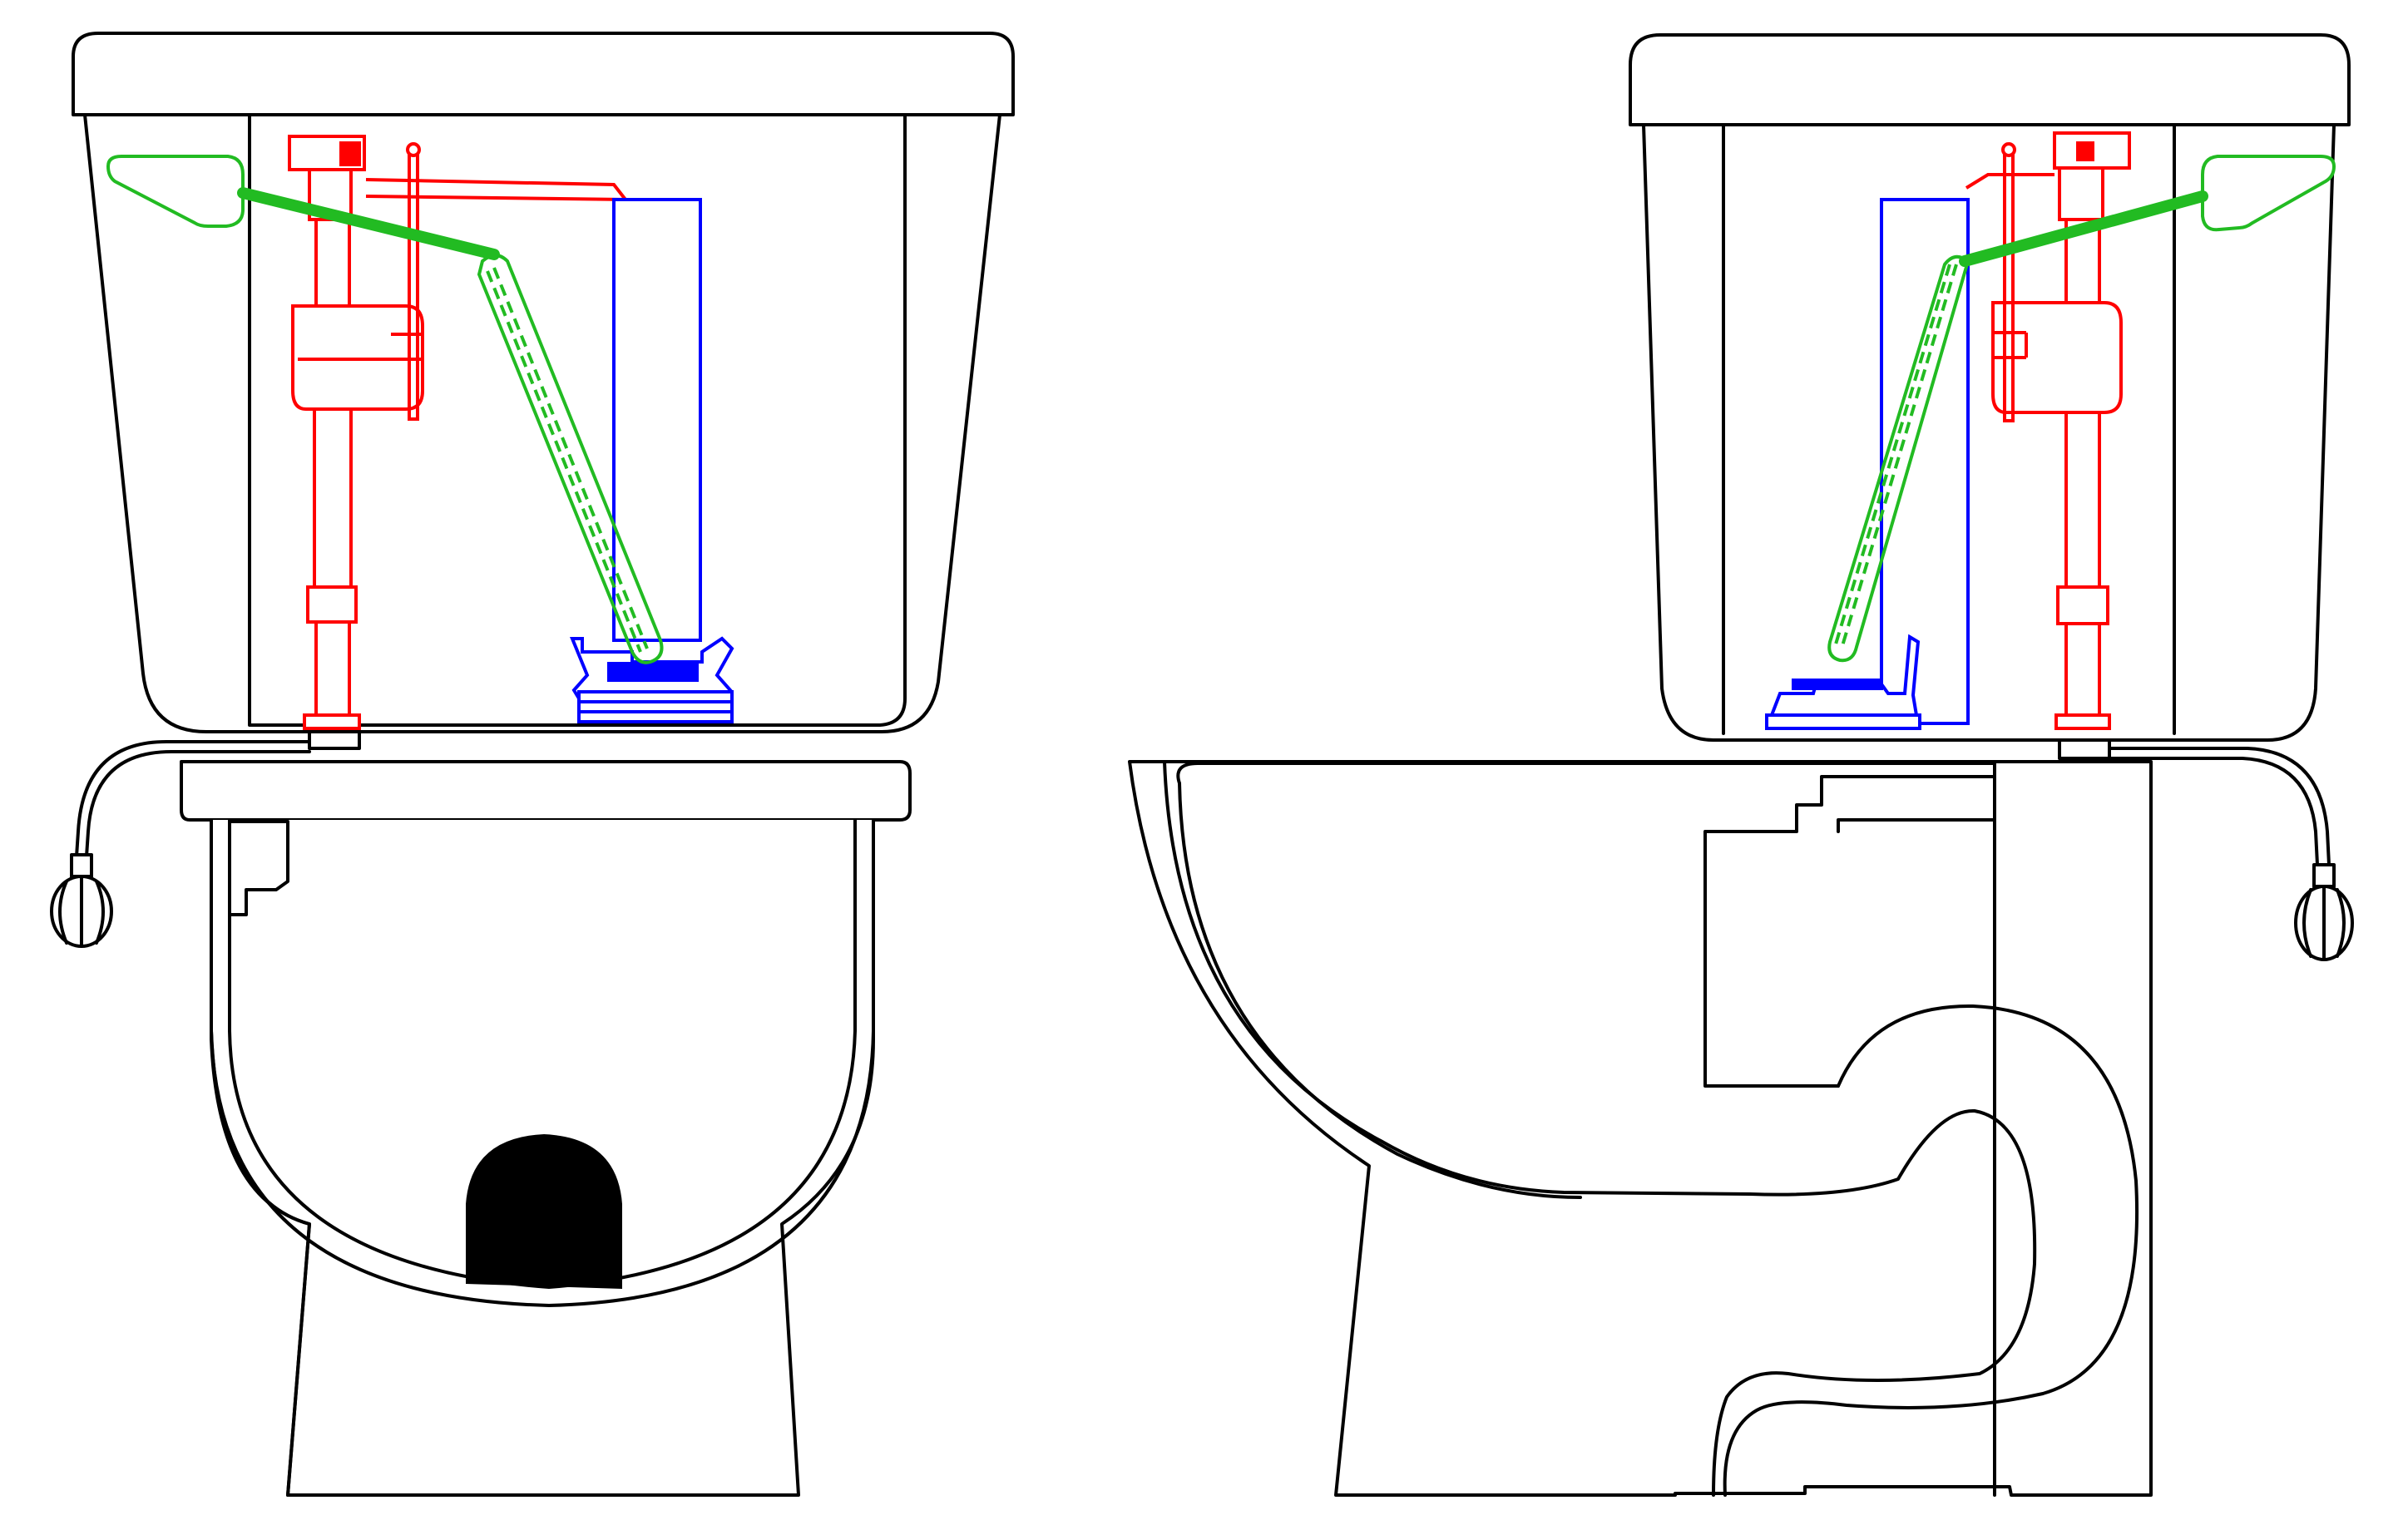  What do you see at coordinates (1990, 79) in the screenshot?
I see `tank-lid-side` at bounding box center [1990, 79].